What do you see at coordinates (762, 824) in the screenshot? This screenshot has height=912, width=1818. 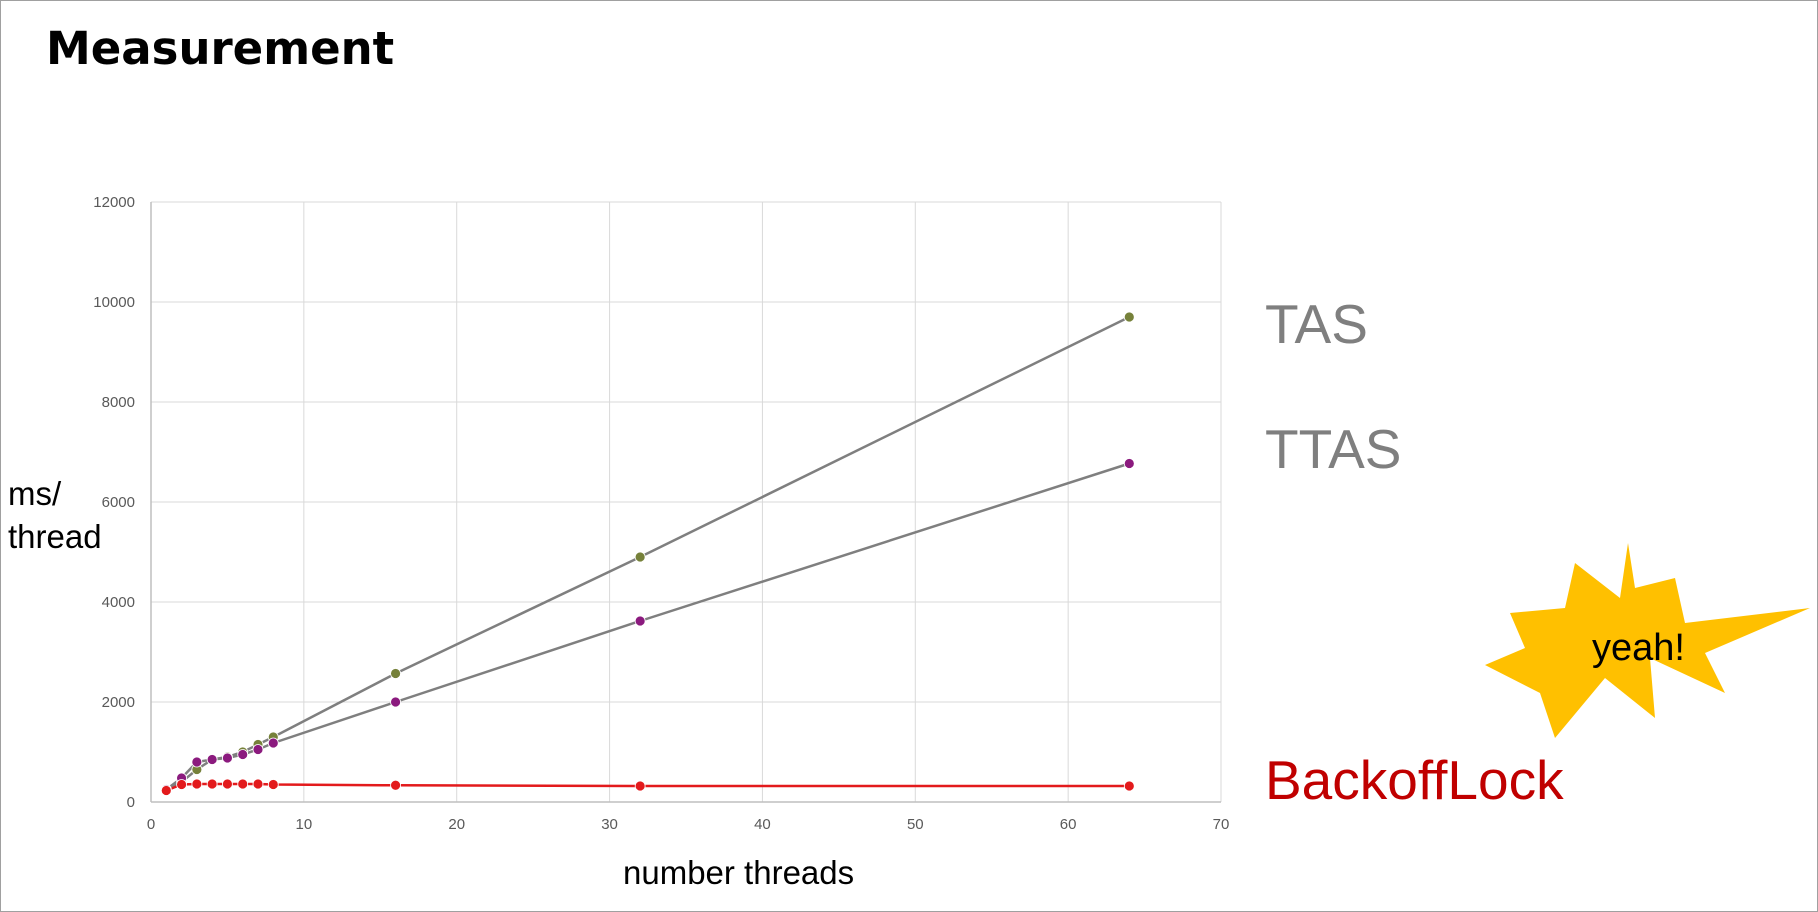 I see `x-tick-label: 40` at bounding box center [762, 824].